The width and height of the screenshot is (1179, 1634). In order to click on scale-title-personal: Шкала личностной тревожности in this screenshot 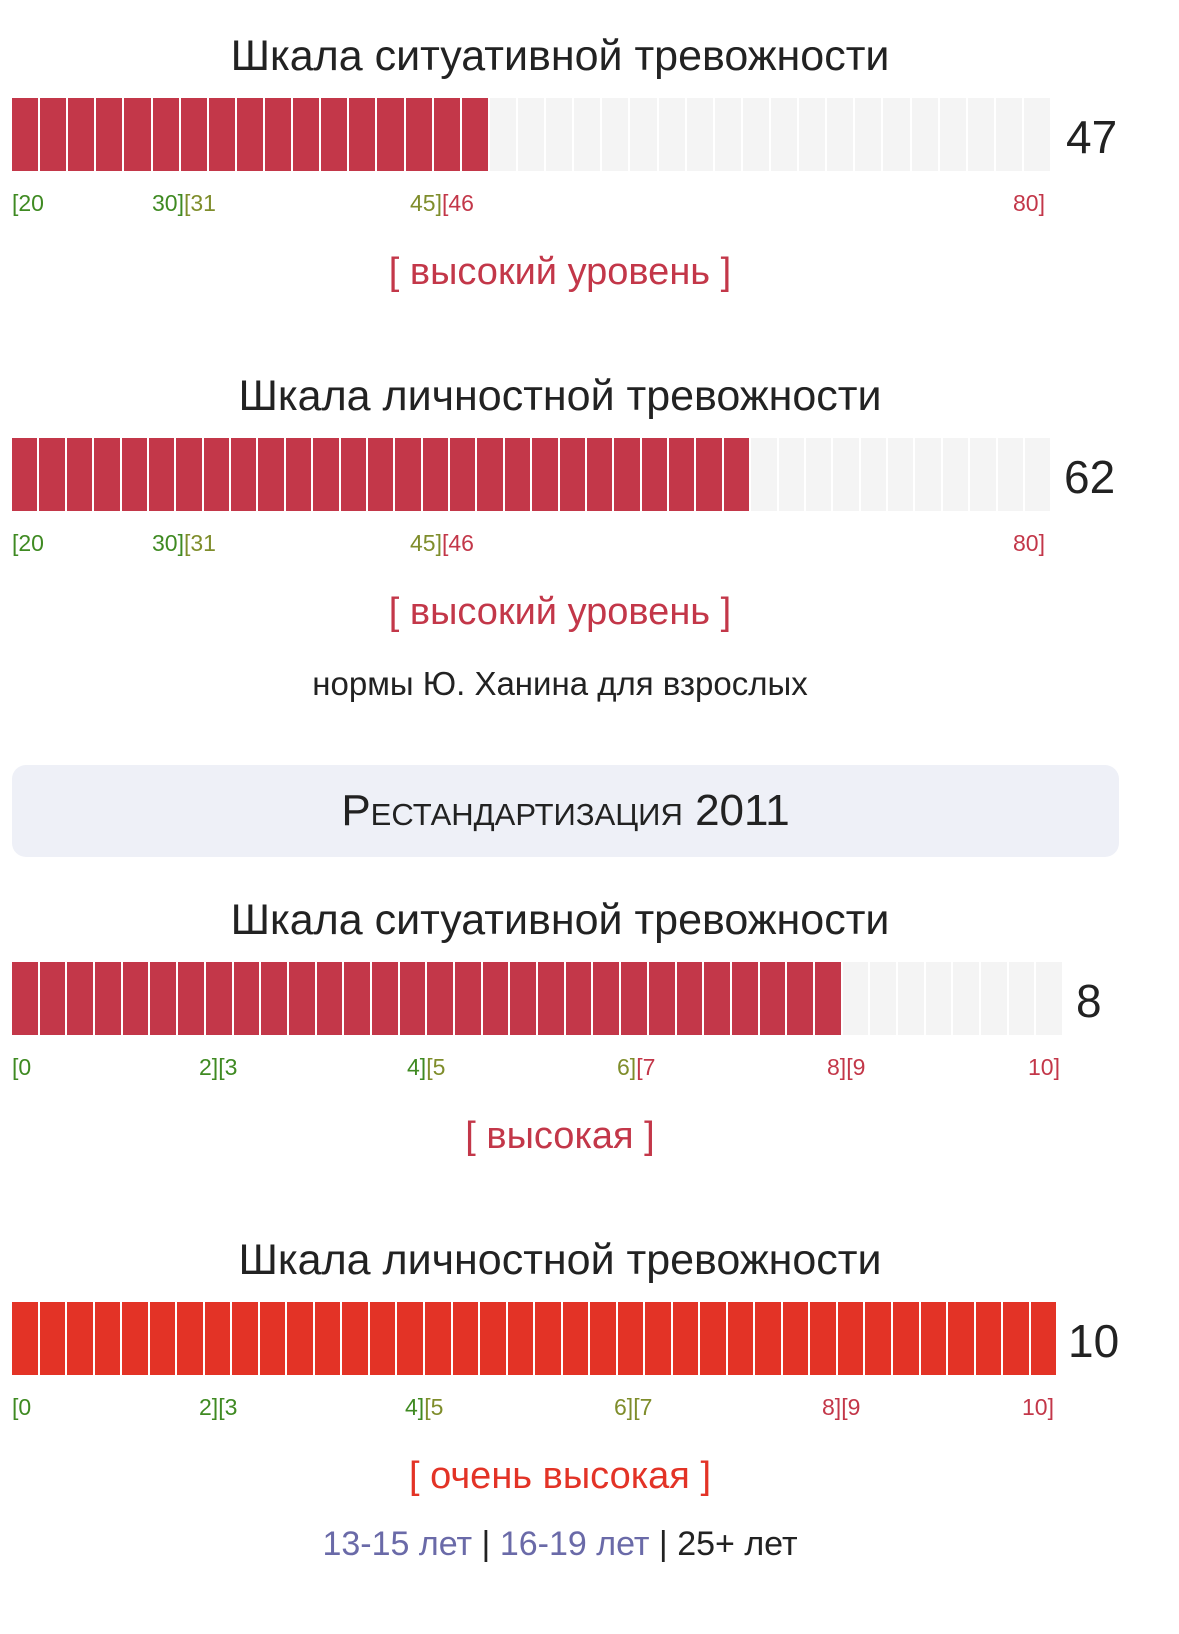, I will do `click(560, 1260)`.